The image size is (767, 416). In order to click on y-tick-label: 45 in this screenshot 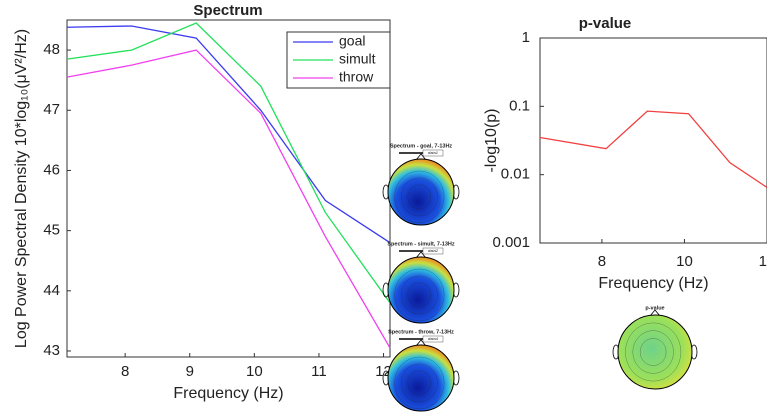, I will do `click(51, 230)`.